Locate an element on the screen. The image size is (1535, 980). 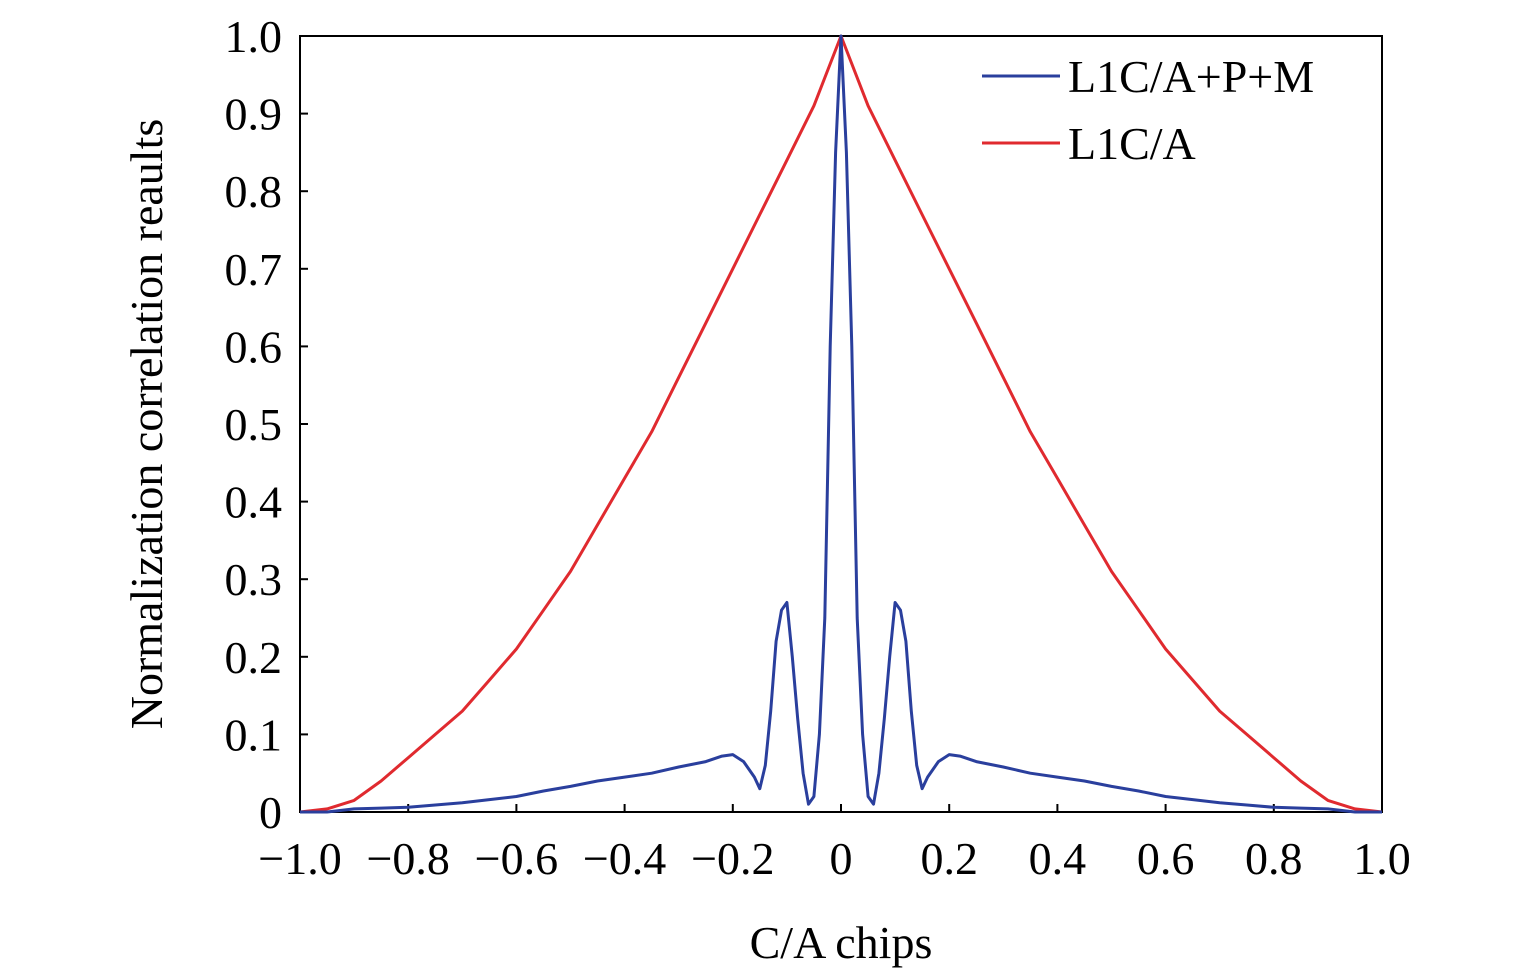
y-tick-label: 0.6 is located at coordinates (254, 346).